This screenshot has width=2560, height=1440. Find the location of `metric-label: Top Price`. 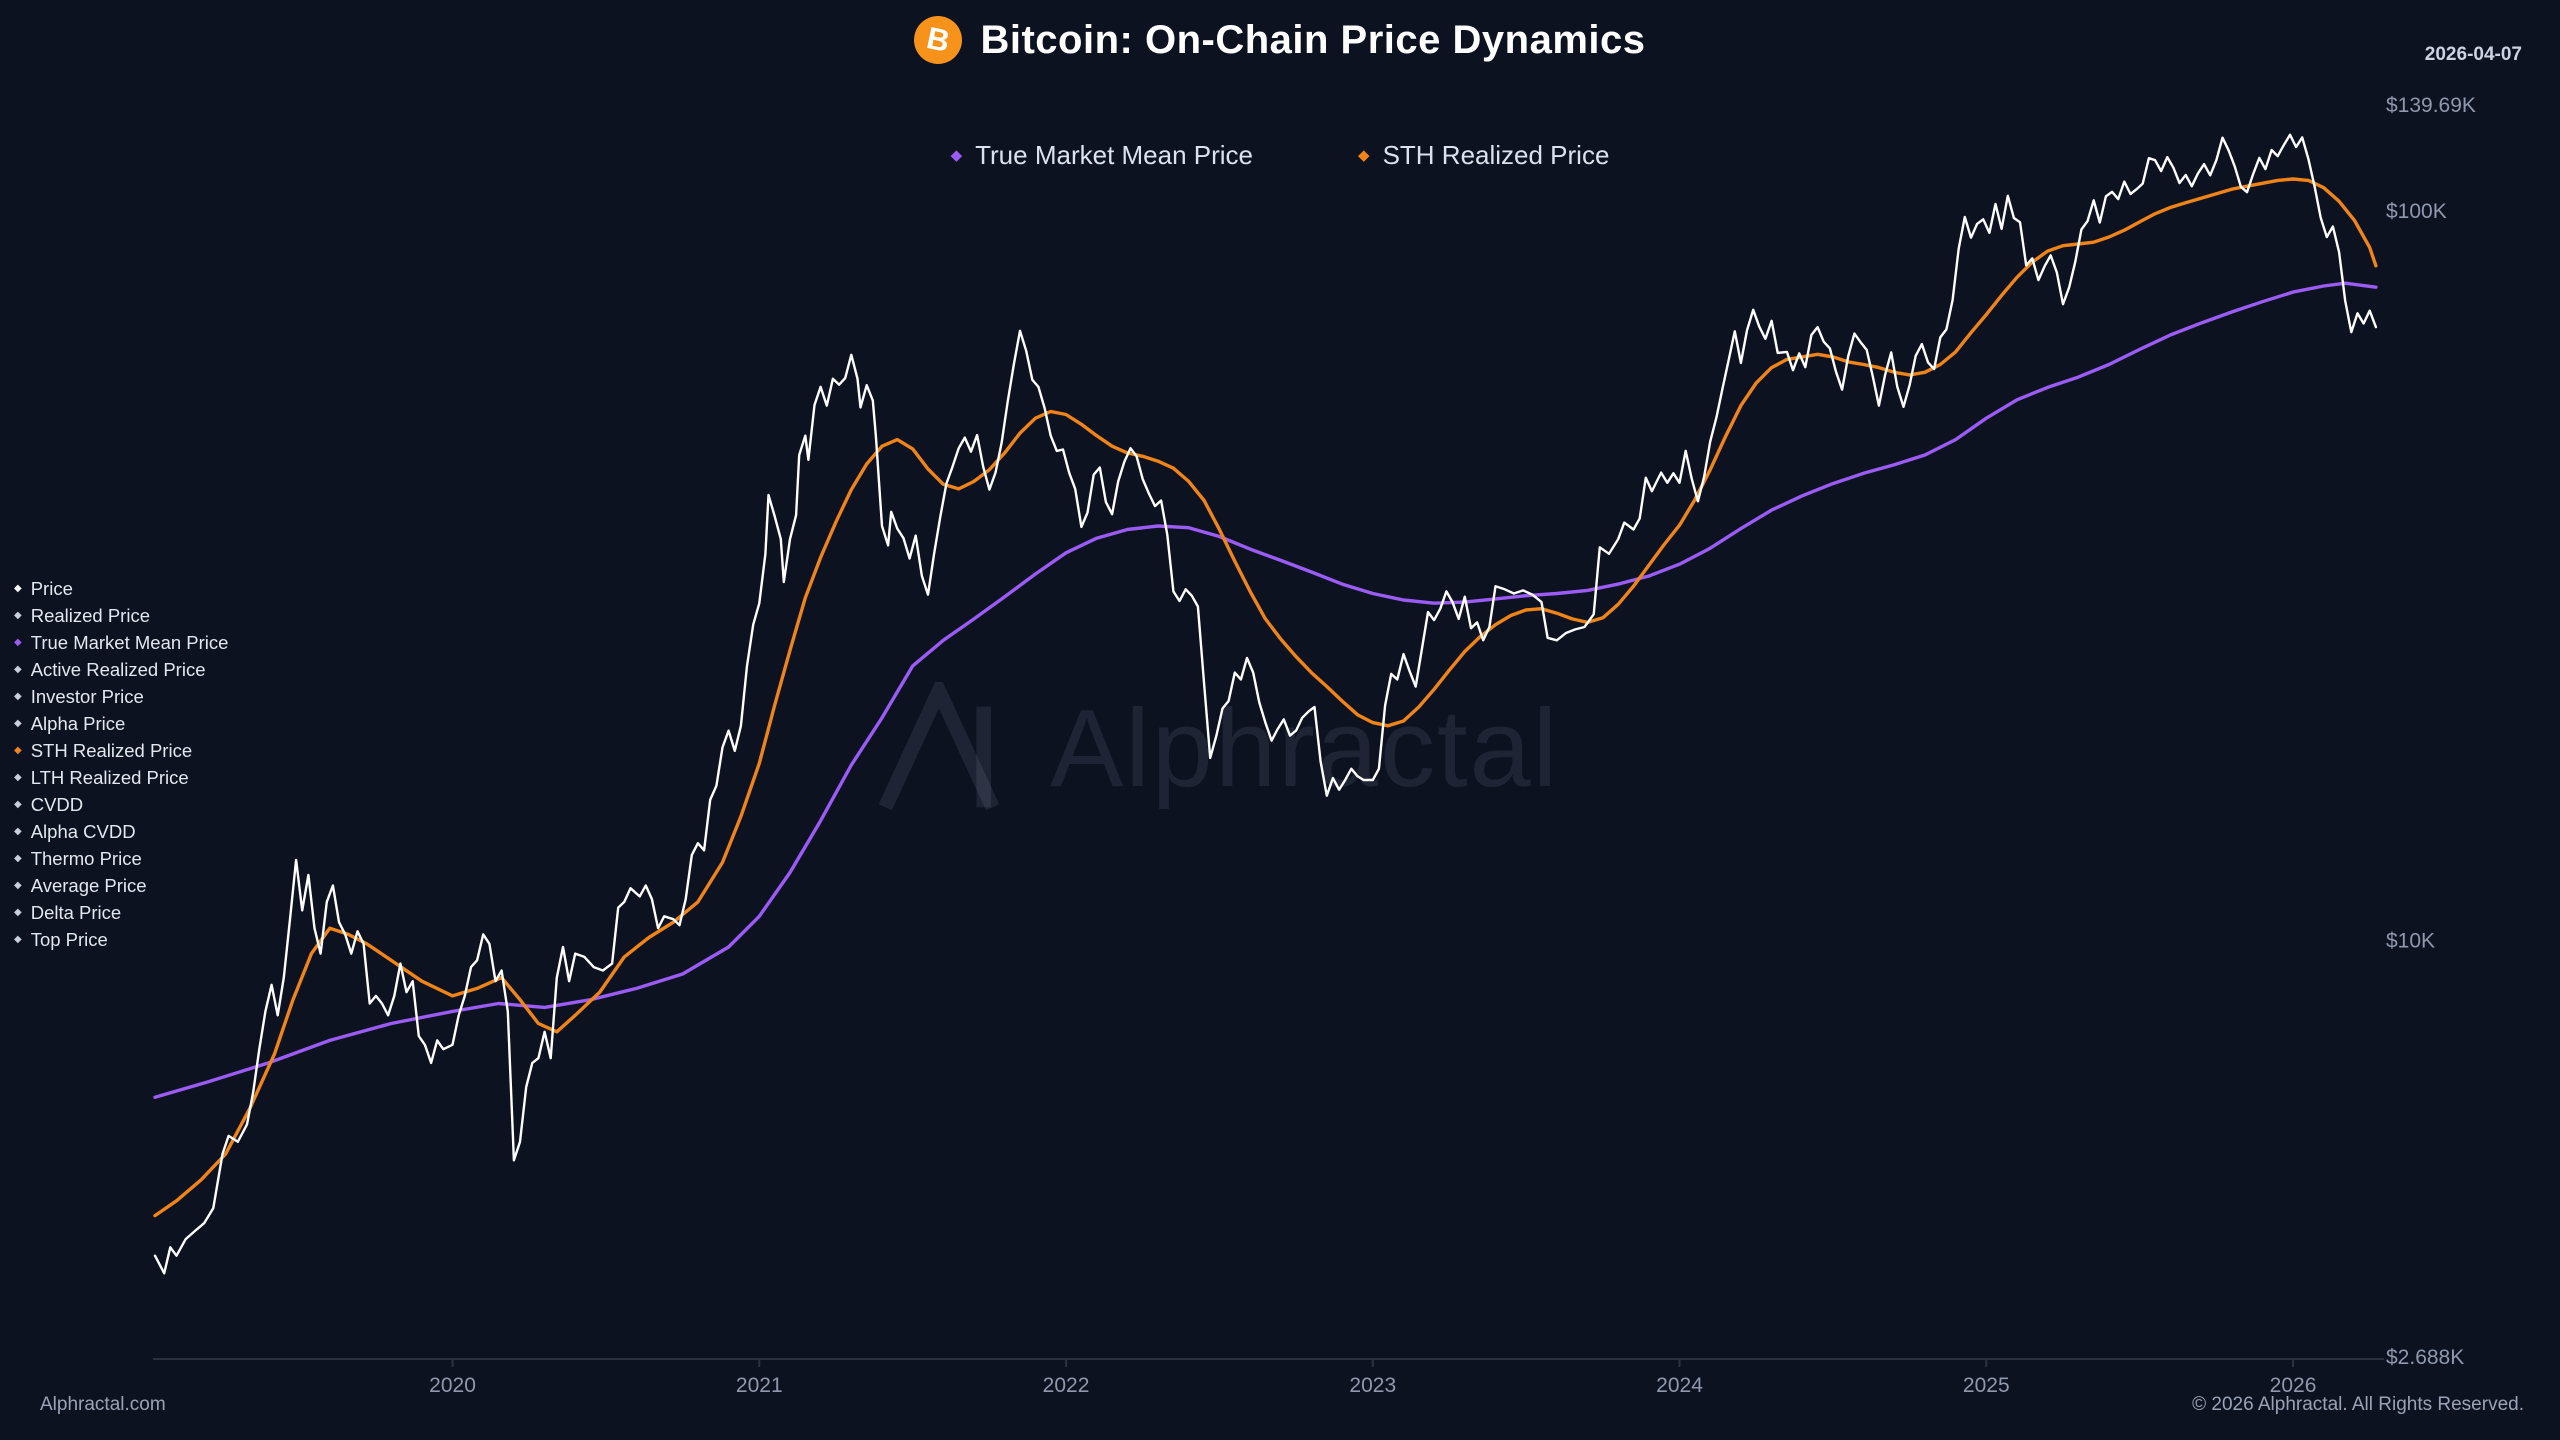

metric-label: Top Price is located at coordinates (69, 939).